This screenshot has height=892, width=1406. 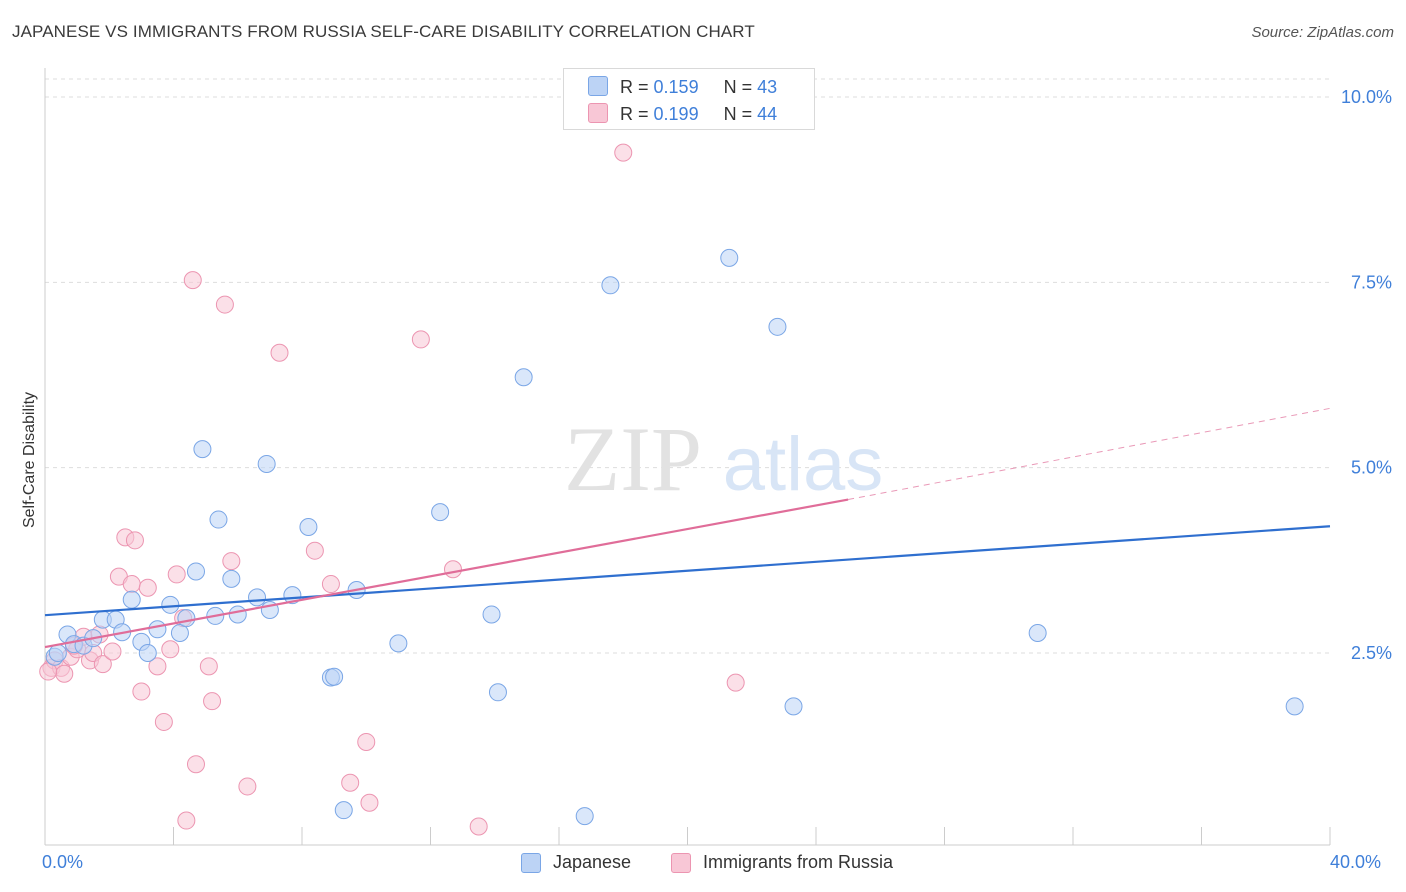 I want to click on y-tick-label: 5.0%, so click(x=1371, y=468).